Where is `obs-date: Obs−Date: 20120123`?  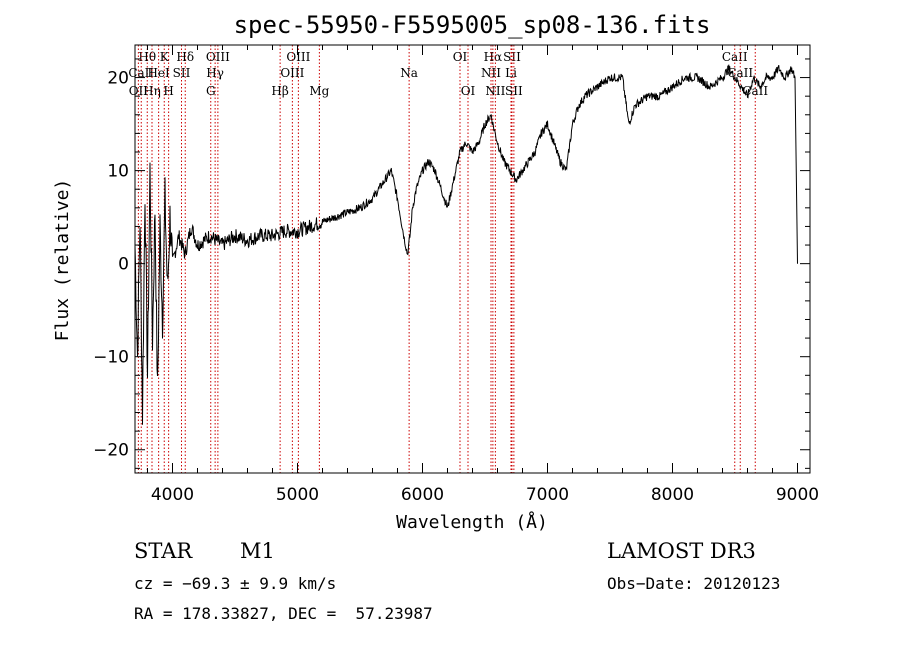
obs-date: Obs−Date: 20120123 is located at coordinates (694, 583).